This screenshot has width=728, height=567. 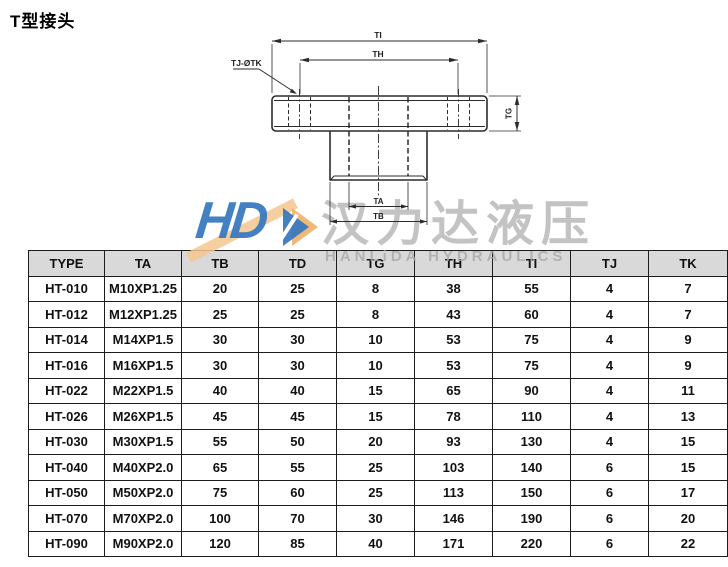 I want to click on header-row: TYPE TA TB TD TG TH TI TJ TK, so click(x=378, y=263).